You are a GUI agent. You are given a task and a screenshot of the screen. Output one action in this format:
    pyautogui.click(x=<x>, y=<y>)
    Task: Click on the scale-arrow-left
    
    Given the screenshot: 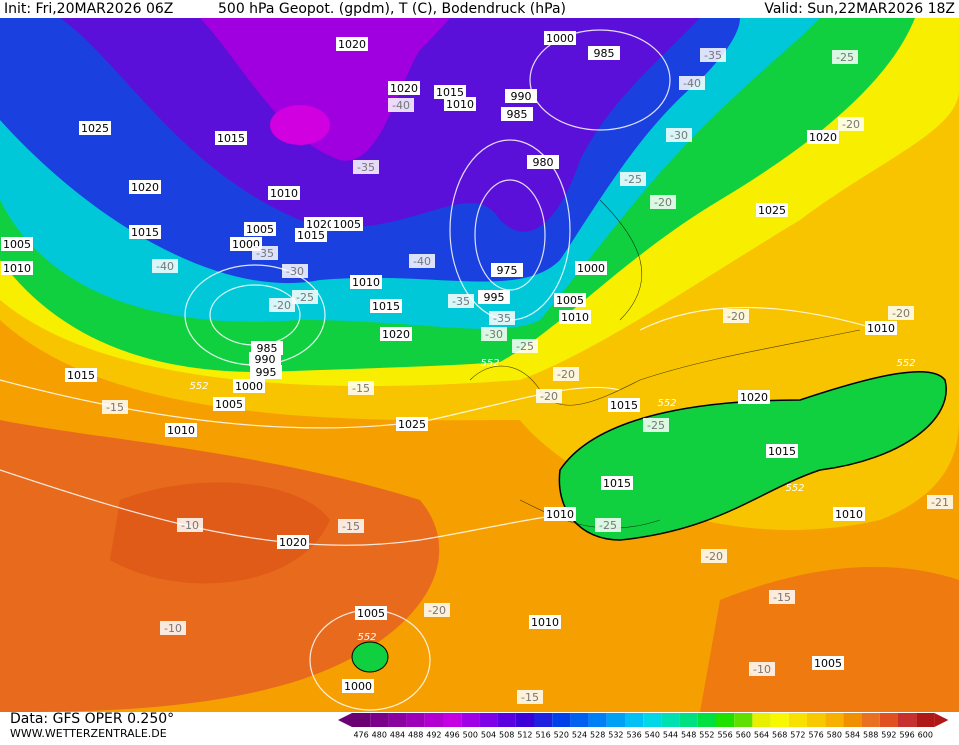 What is the action you would take?
    pyautogui.click(x=345, y=720)
    